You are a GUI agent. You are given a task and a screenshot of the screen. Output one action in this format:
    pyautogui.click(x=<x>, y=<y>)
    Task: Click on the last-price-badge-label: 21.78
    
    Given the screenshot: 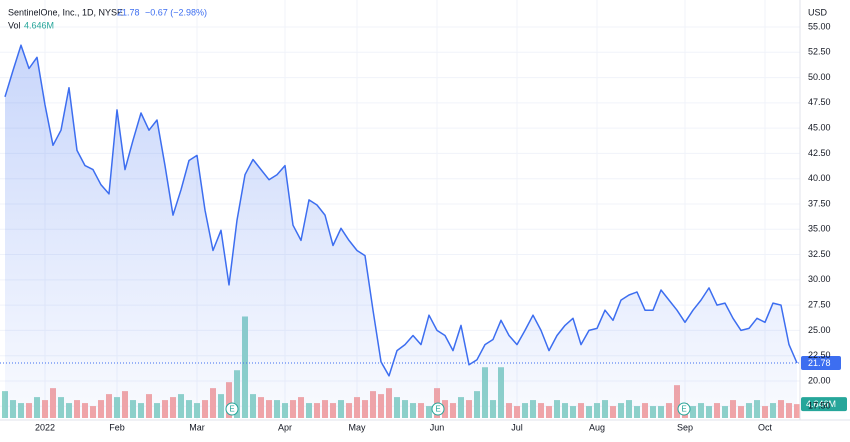 What is the action you would take?
    pyautogui.click(x=819, y=363)
    